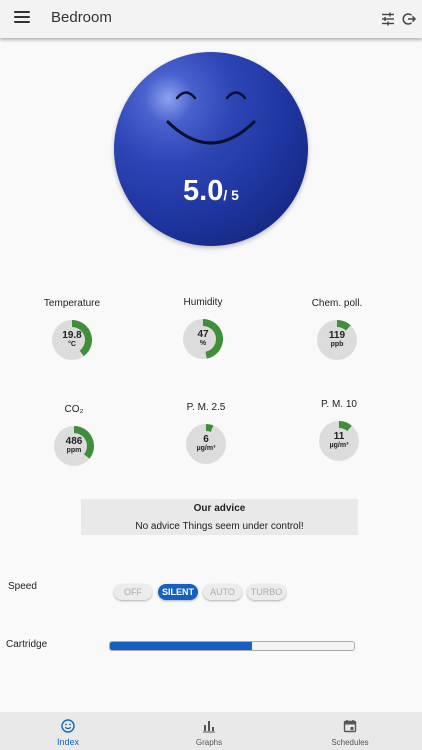 Image resolution: width=422 pixels, height=750 pixels. I want to click on sensor-co2: CO₂ 486 ppm, so click(74, 434).